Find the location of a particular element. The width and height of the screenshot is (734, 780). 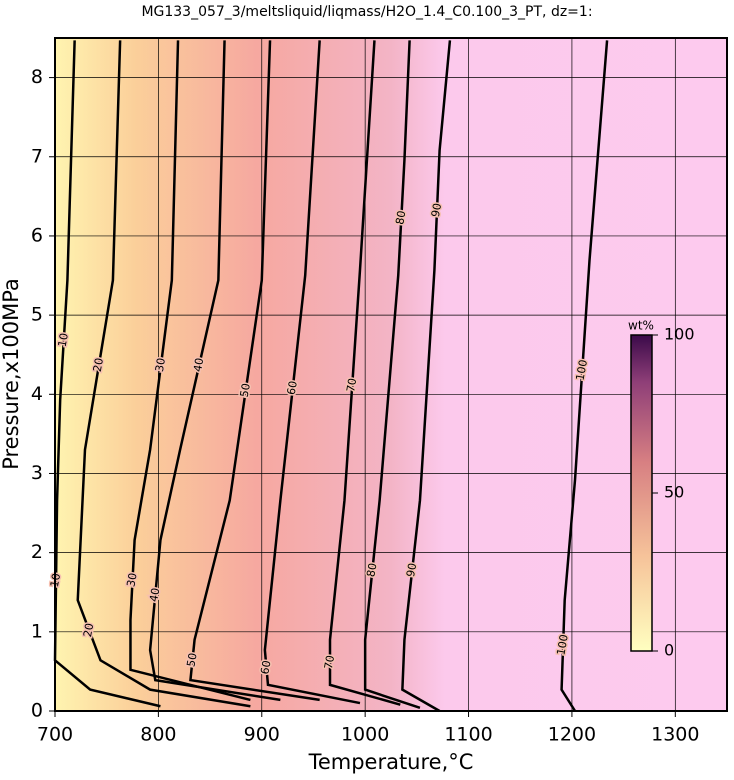

x-tick-label: 1000 is located at coordinates (365, 735).